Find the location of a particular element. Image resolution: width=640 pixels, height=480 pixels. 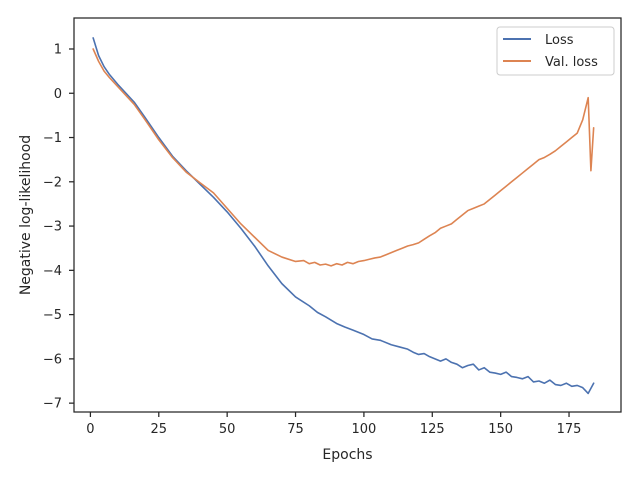

x-tick-label: 150 is located at coordinates (500, 429).